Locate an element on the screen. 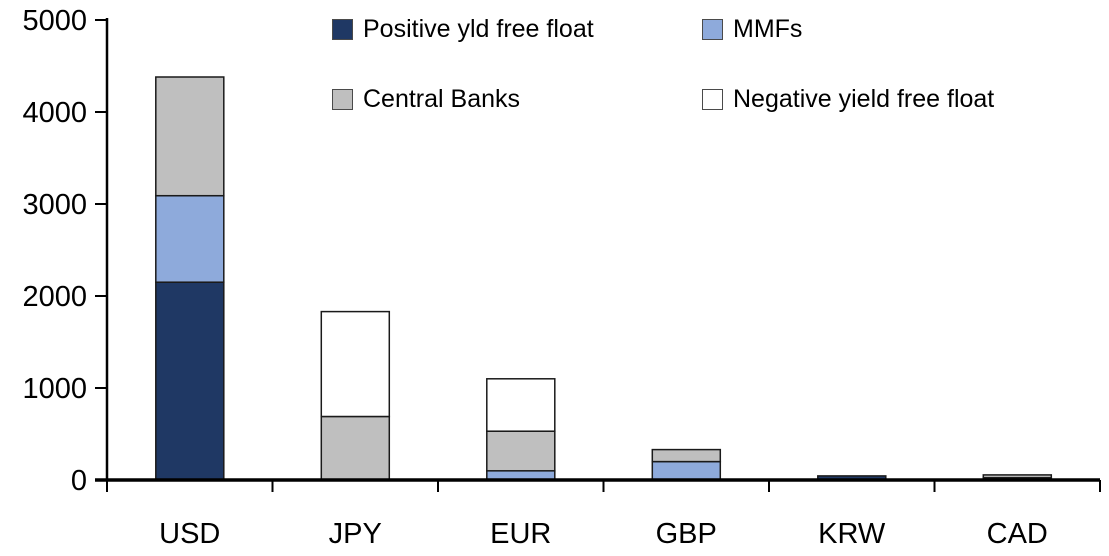 The height and width of the screenshot is (556, 1109). x-category-label-krw: KRW is located at coordinates (852, 534).